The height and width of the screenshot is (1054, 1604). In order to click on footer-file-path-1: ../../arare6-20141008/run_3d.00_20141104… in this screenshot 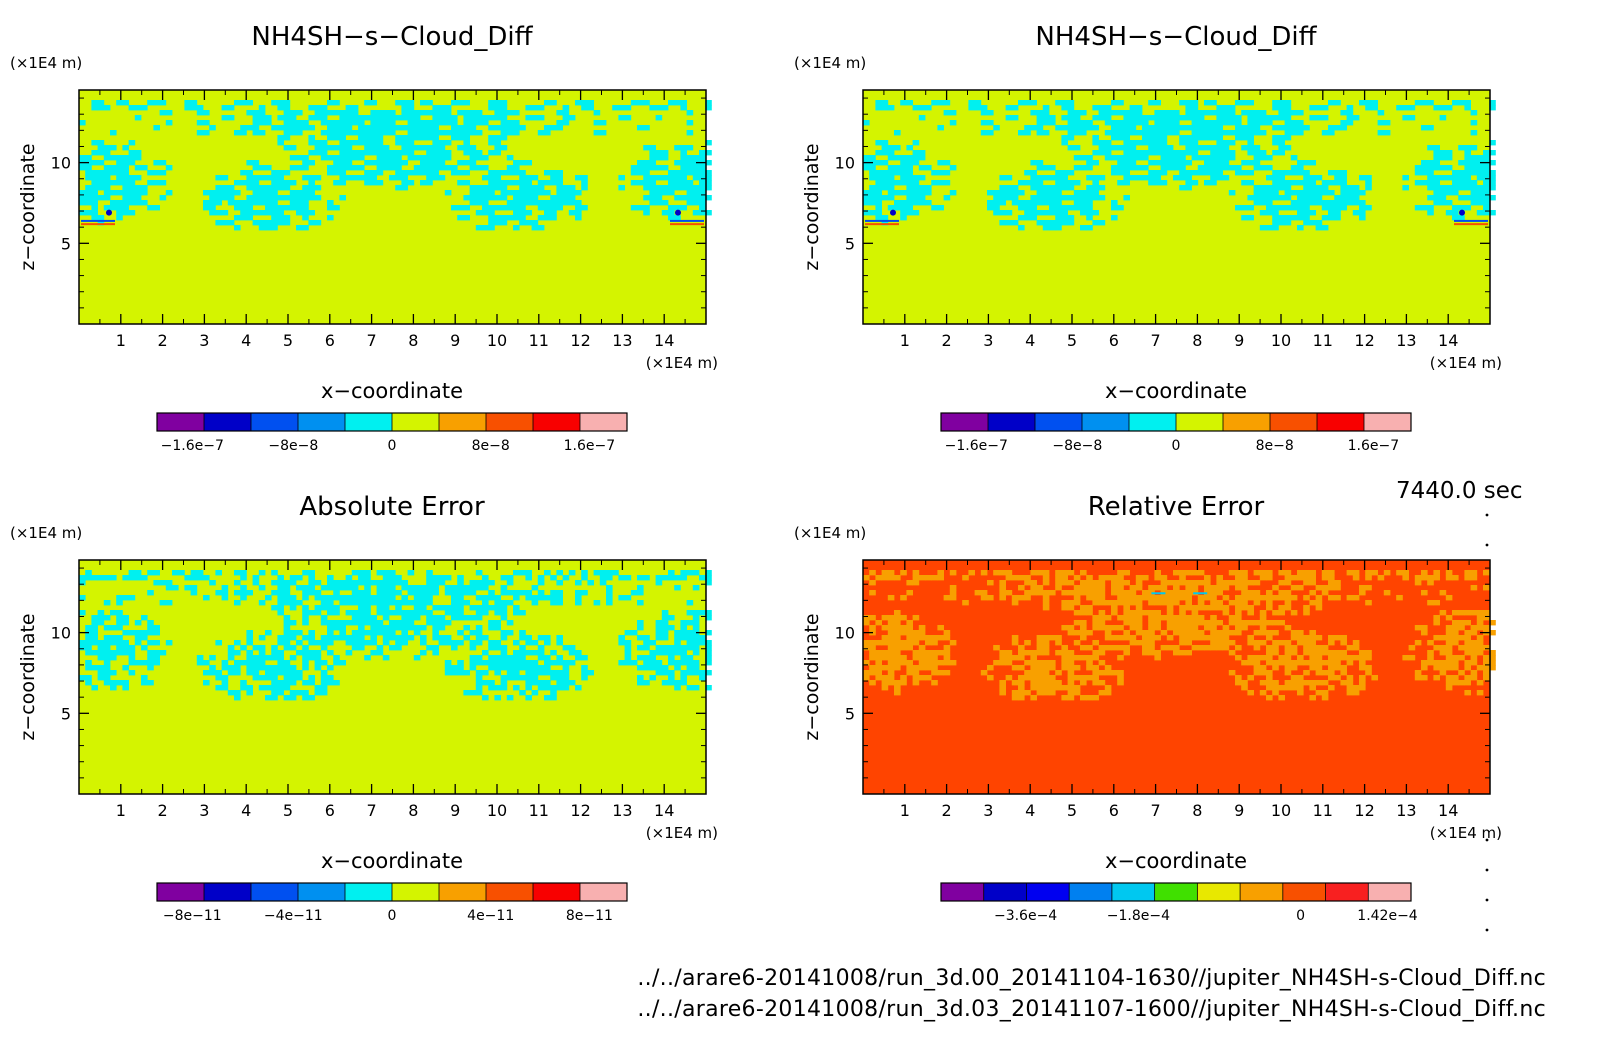, I will do `click(1091, 978)`.